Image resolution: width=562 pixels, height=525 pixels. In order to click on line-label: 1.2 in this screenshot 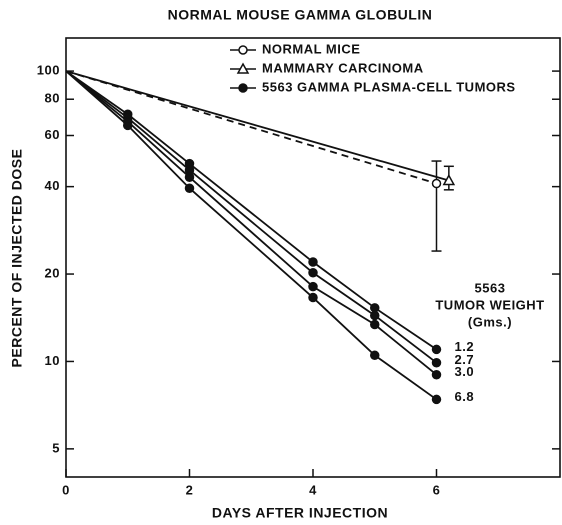, I will do `click(465, 346)`.